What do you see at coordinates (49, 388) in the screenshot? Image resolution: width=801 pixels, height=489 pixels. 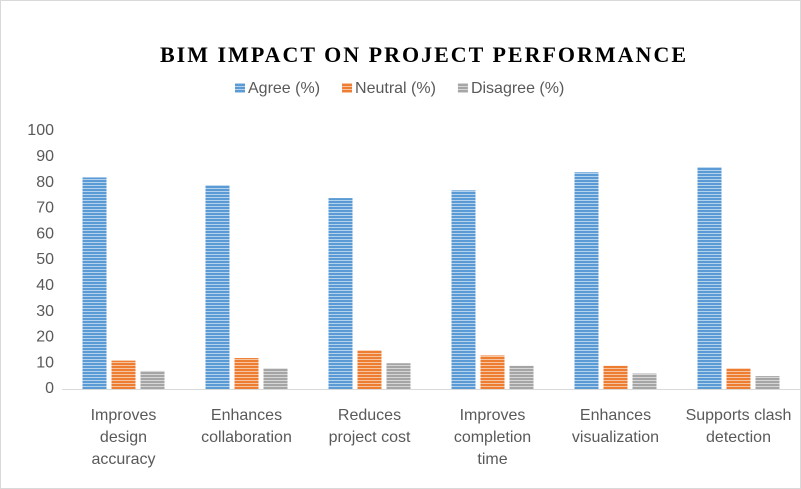 I see `y-tick-label: 0` at bounding box center [49, 388].